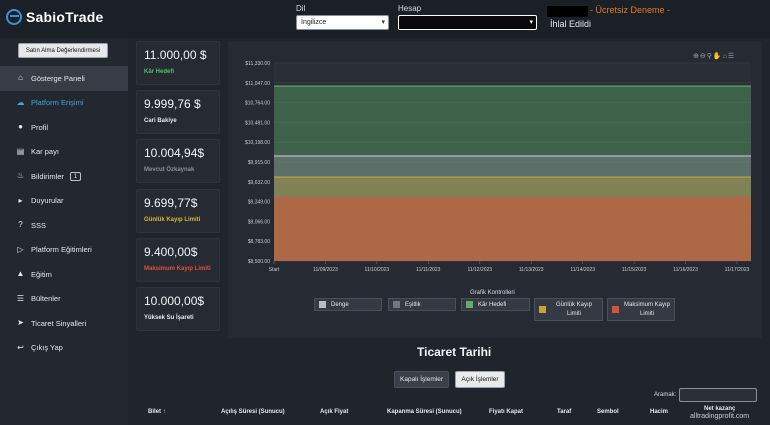 This screenshot has height=425, width=770. I want to click on notification-count-badge: 1, so click(75, 176).